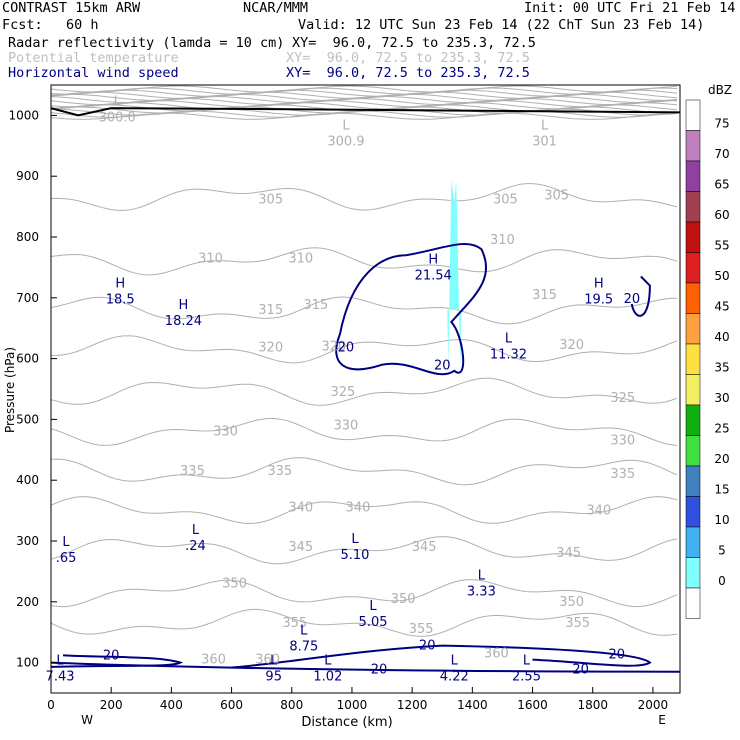 This screenshot has width=740, height=740. What do you see at coordinates (27, 663) in the screenshot?
I see `y-tick-label: 100` at bounding box center [27, 663].